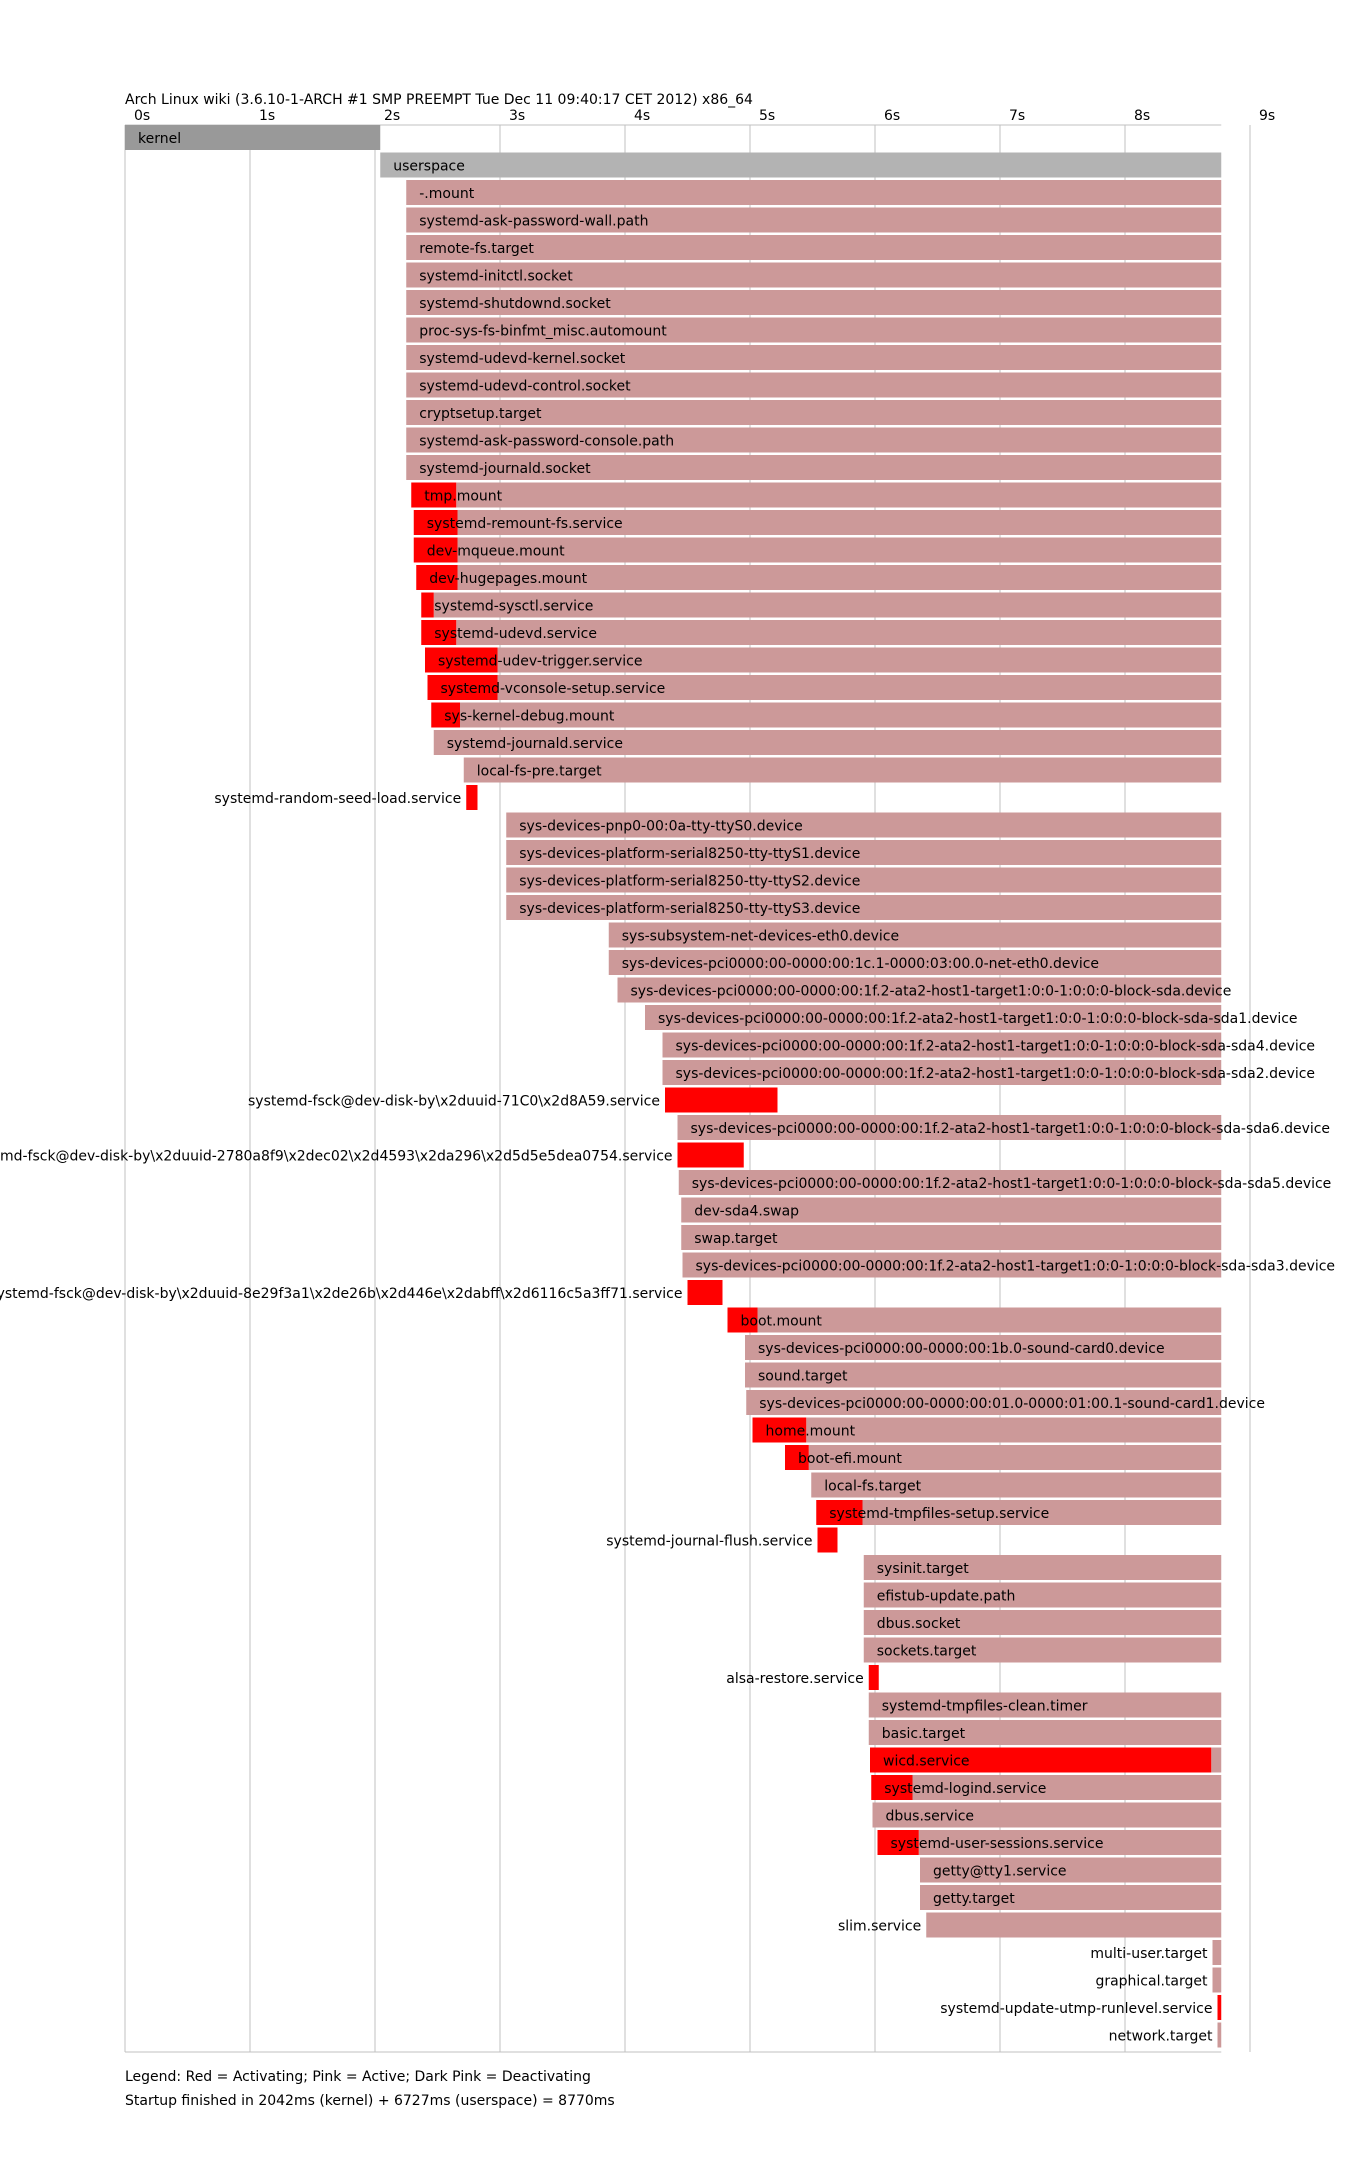 This screenshot has width=1346, height=2175. Describe the element at coordinates (965, 1789) in the screenshot. I see `unit-label: systemd-logind.service` at that location.